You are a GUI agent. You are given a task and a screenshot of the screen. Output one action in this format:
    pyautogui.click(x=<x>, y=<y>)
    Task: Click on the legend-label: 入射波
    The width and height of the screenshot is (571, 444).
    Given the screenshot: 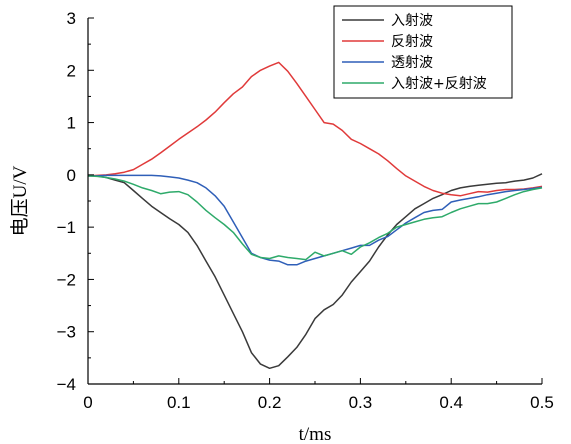 What is the action you would take?
    pyautogui.click(x=412, y=21)
    